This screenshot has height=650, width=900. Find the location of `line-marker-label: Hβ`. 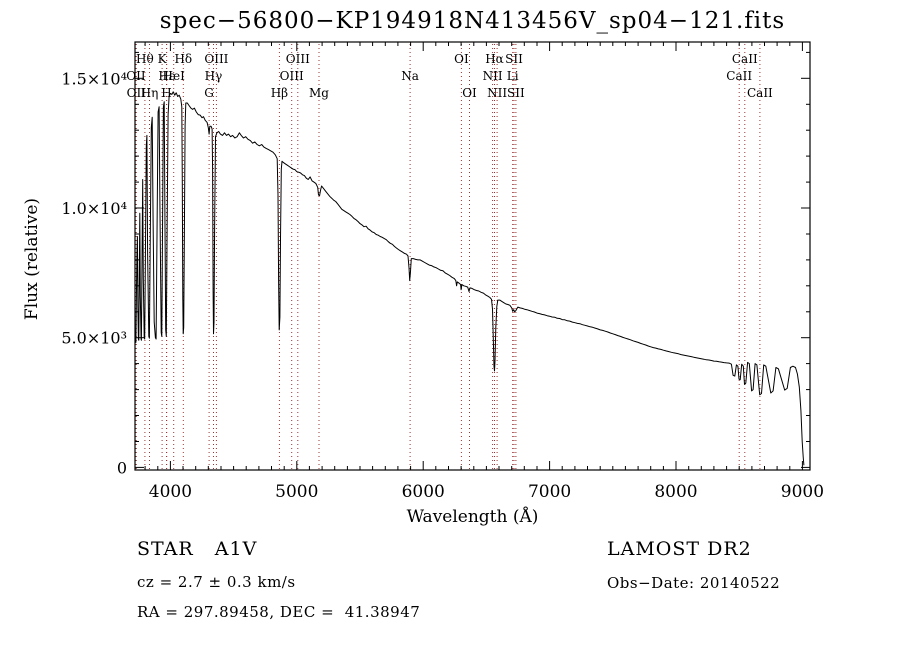

line-marker-label: Hβ is located at coordinates (279, 93).